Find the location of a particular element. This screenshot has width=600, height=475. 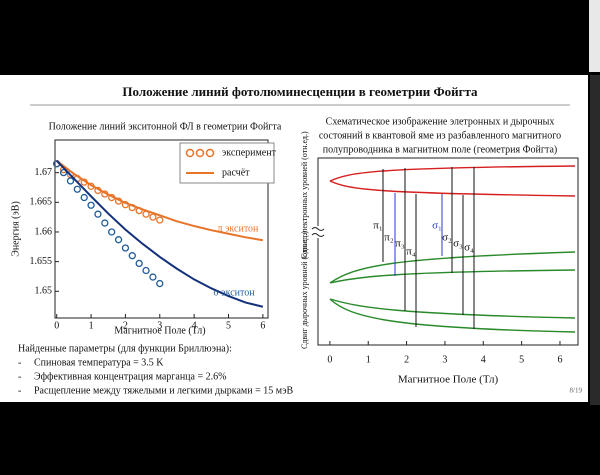

y-axis-label: Энергия (эВ) is located at coordinates (15, 229).